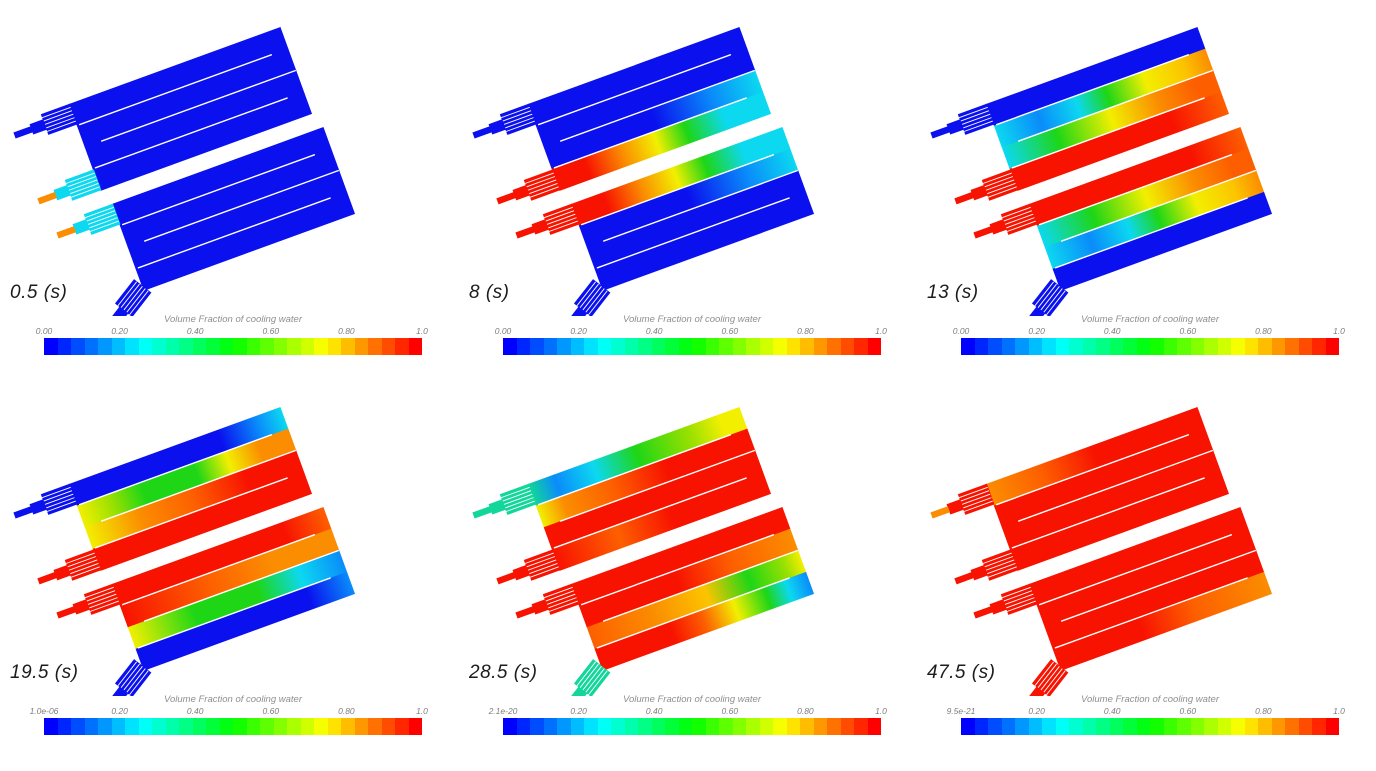 The image size is (1376, 771). Describe the element at coordinates (39, 292) in the screenshot. I see `time-label: 0.5 (s)` at that location.